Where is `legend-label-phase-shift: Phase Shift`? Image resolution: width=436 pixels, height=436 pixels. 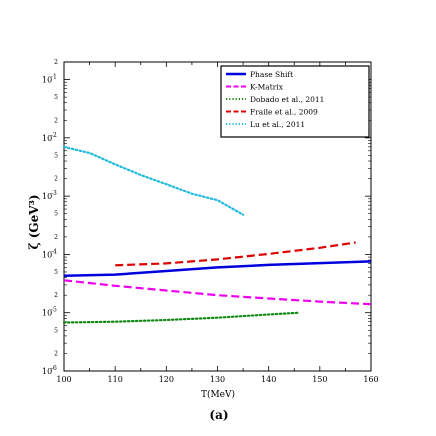 legend-label-phase-shift: Phase Shift is located at coordinates (271, 74).